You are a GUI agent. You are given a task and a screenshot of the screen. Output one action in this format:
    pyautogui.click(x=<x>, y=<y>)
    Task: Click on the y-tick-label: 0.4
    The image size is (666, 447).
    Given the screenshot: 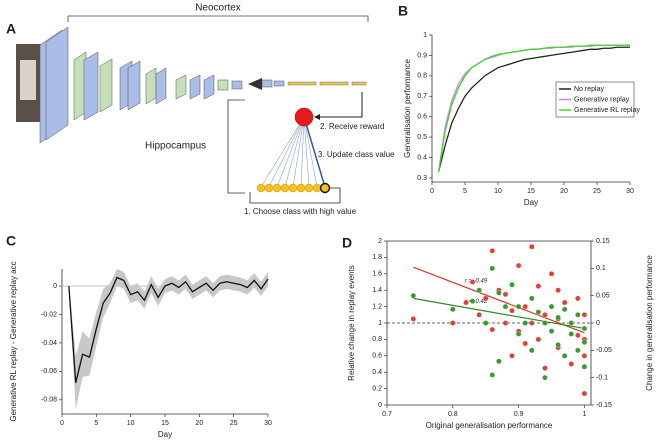 What is the action you would take?
    pyautogui.click(x=422, y=157)
    